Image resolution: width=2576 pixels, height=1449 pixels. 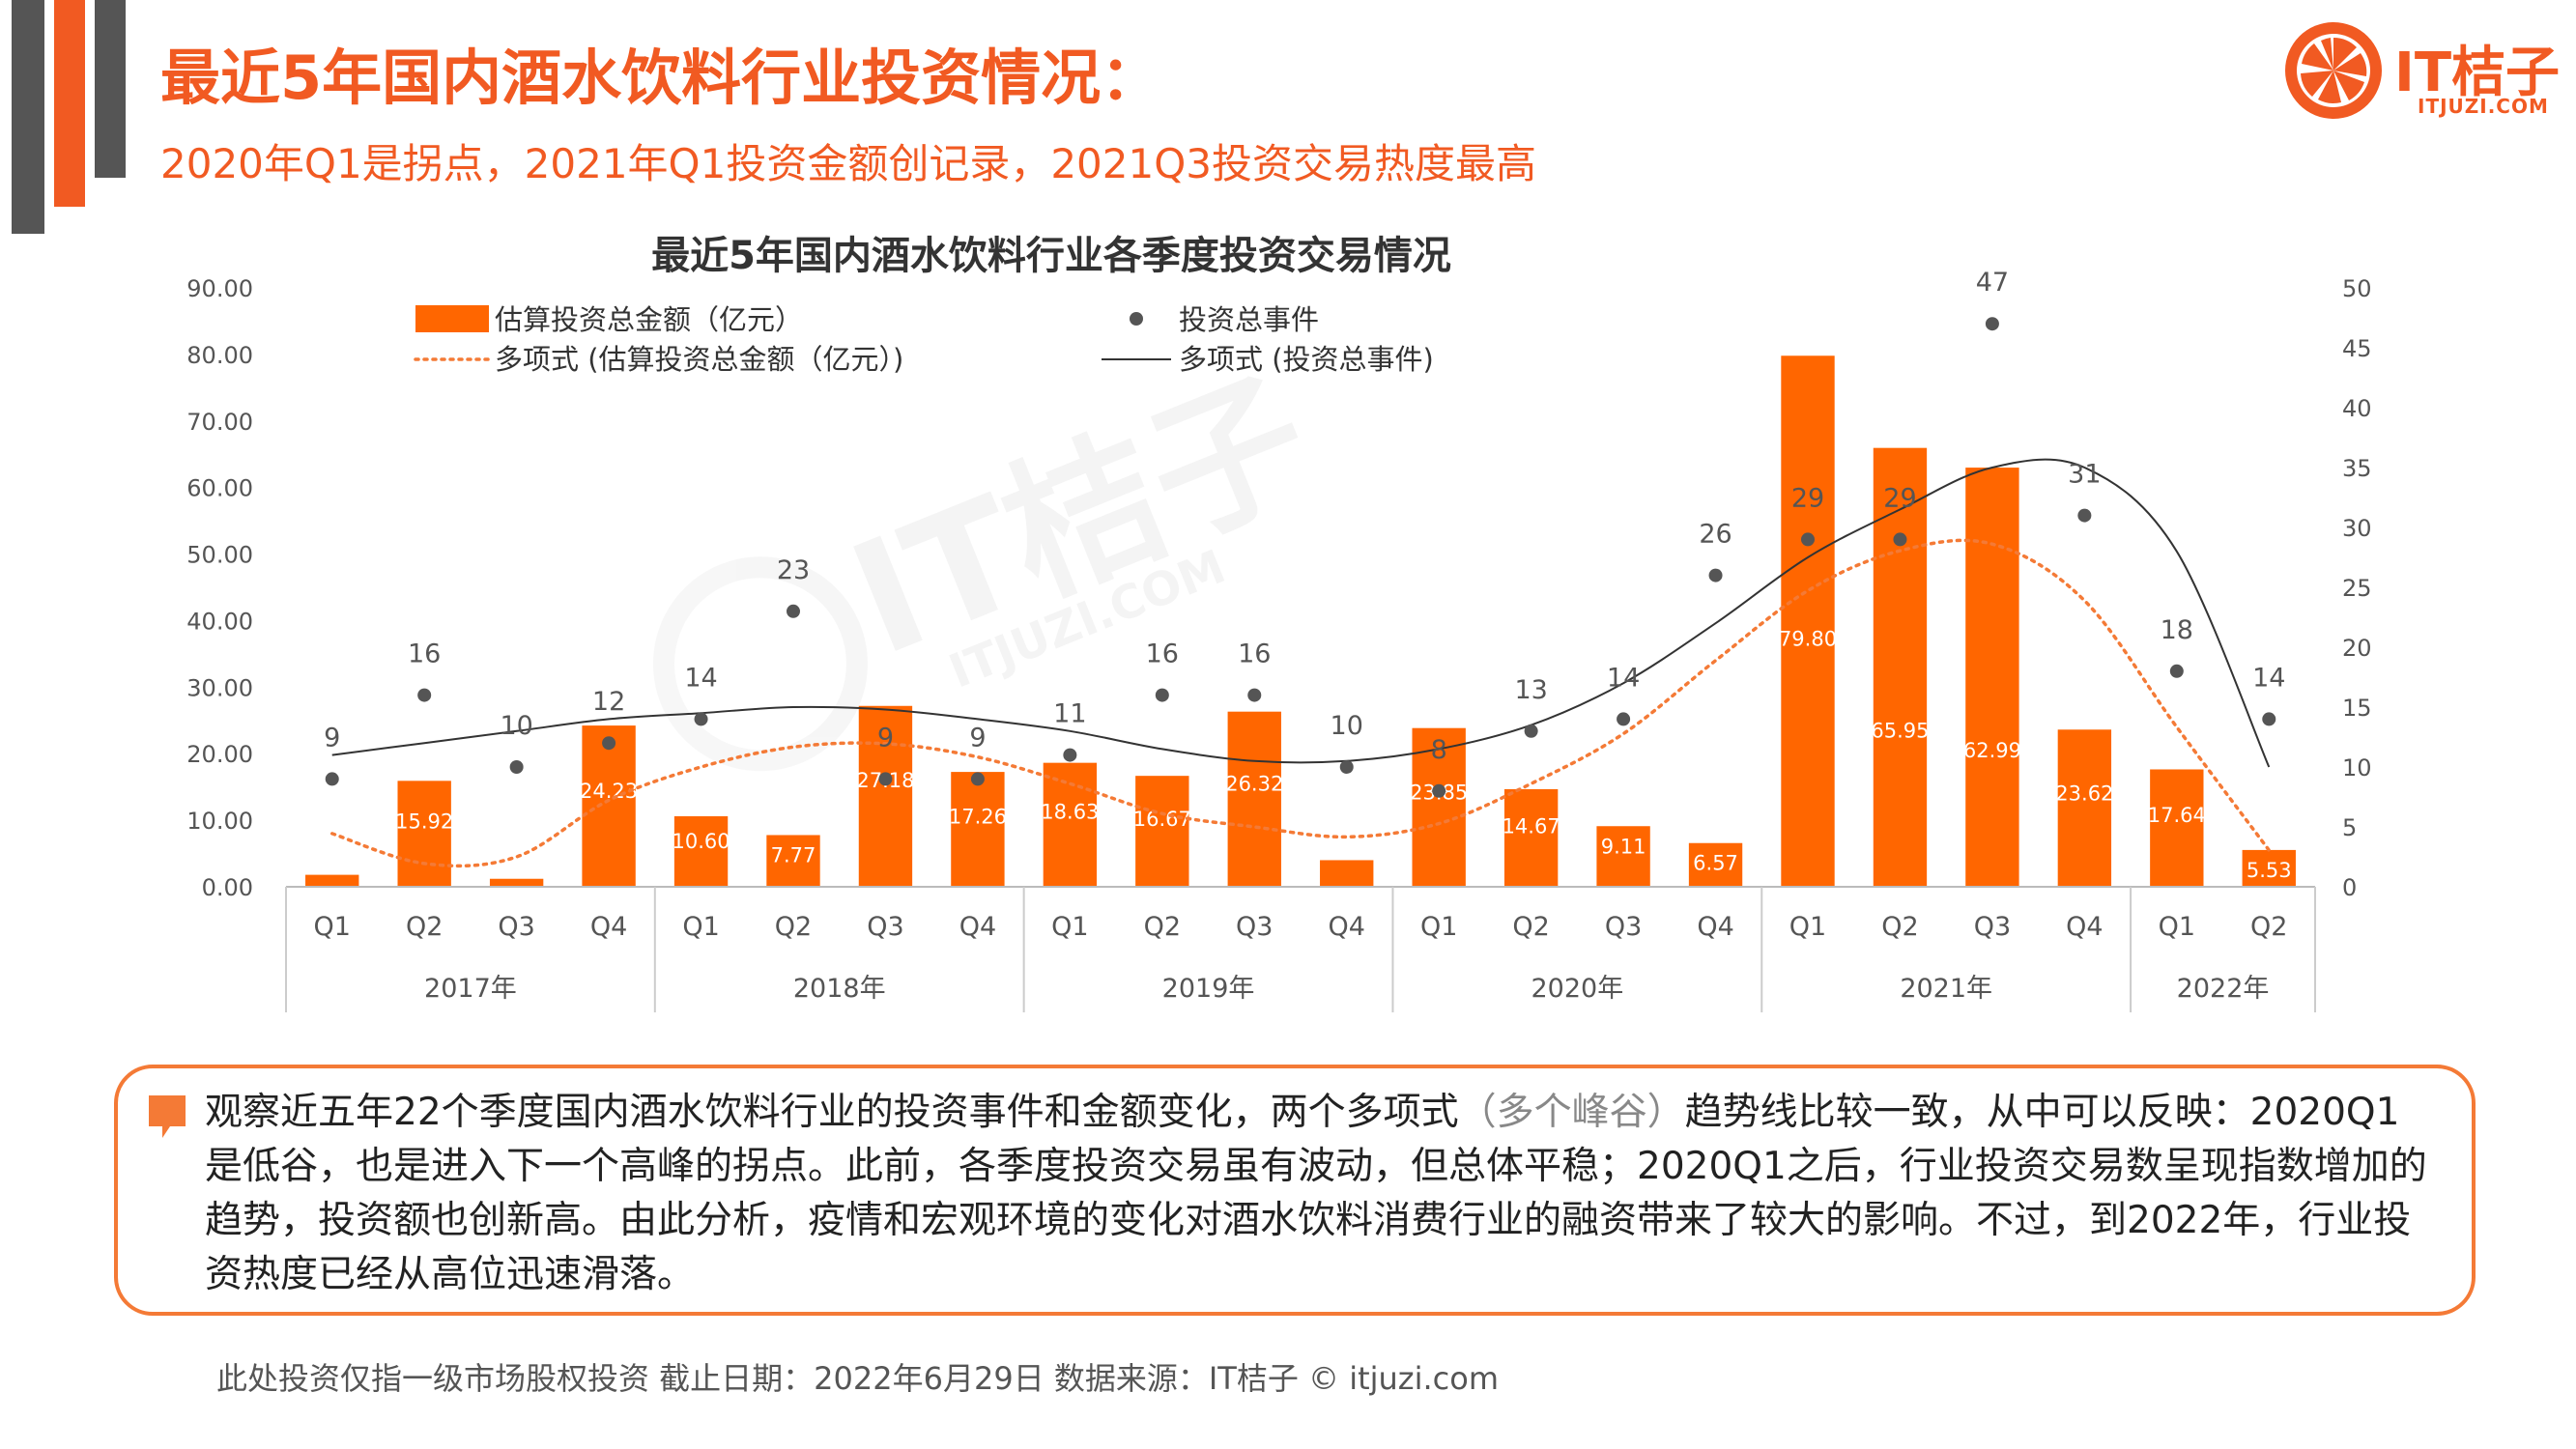 I want to click on watermark-orange-icon, so click(x=760, y=664).